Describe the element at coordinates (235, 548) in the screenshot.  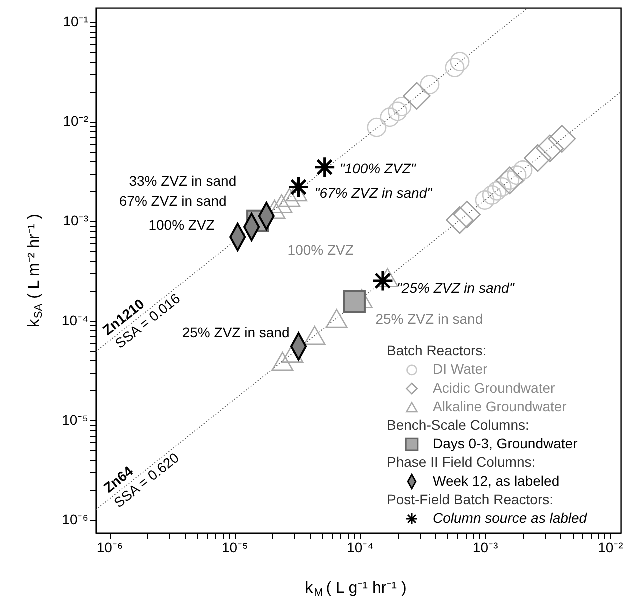
I see `x-tick-label: 10⁻⁵` at that location.